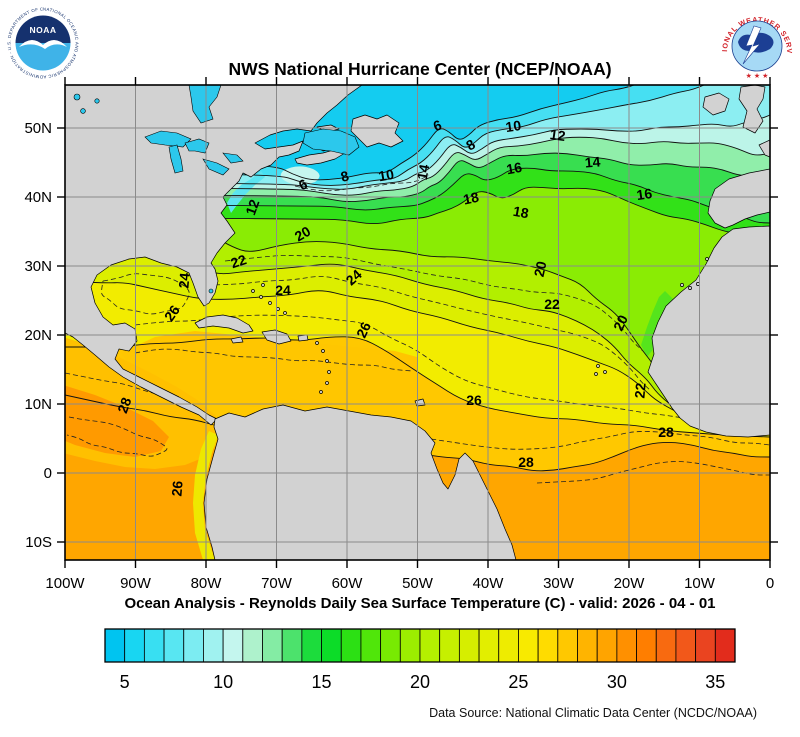 This screenshot has width=800, height=737. What do you see at coordinates (331, 142) in the screenshot?
I see `gulf-st-lawrence` at bounding box center [331, 142].